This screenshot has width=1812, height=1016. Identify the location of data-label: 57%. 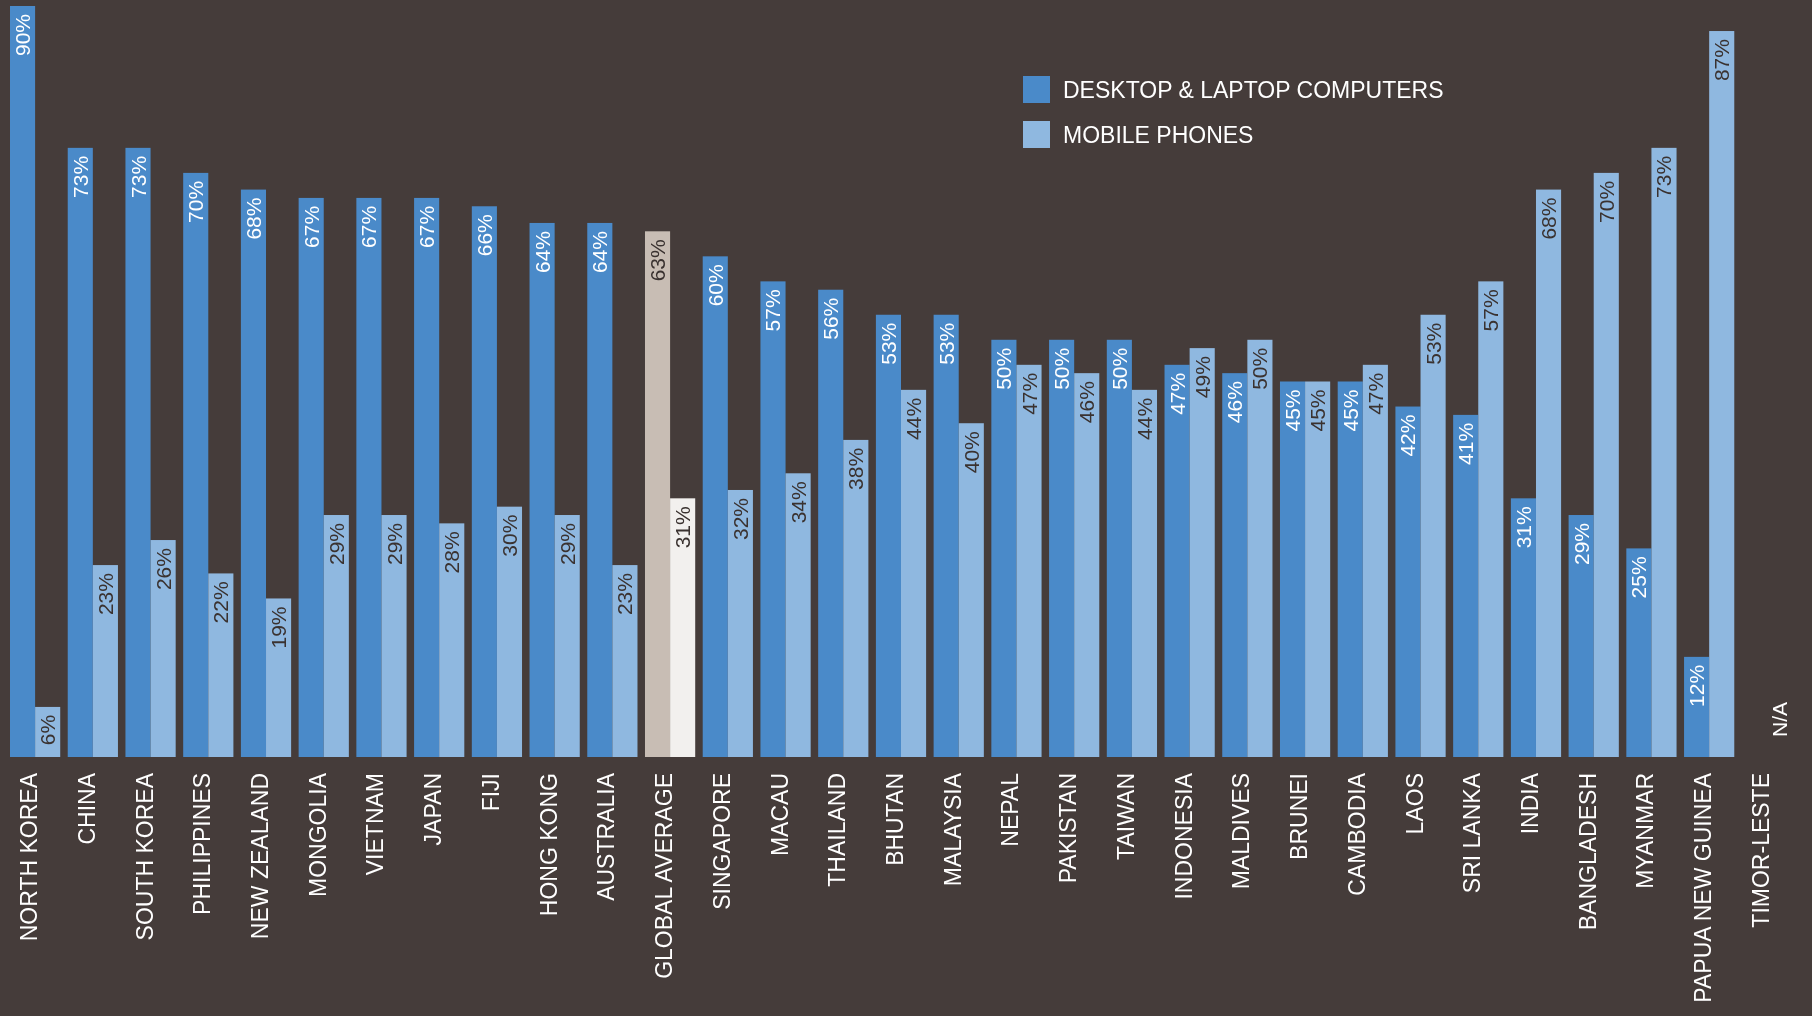
(1491, 310).